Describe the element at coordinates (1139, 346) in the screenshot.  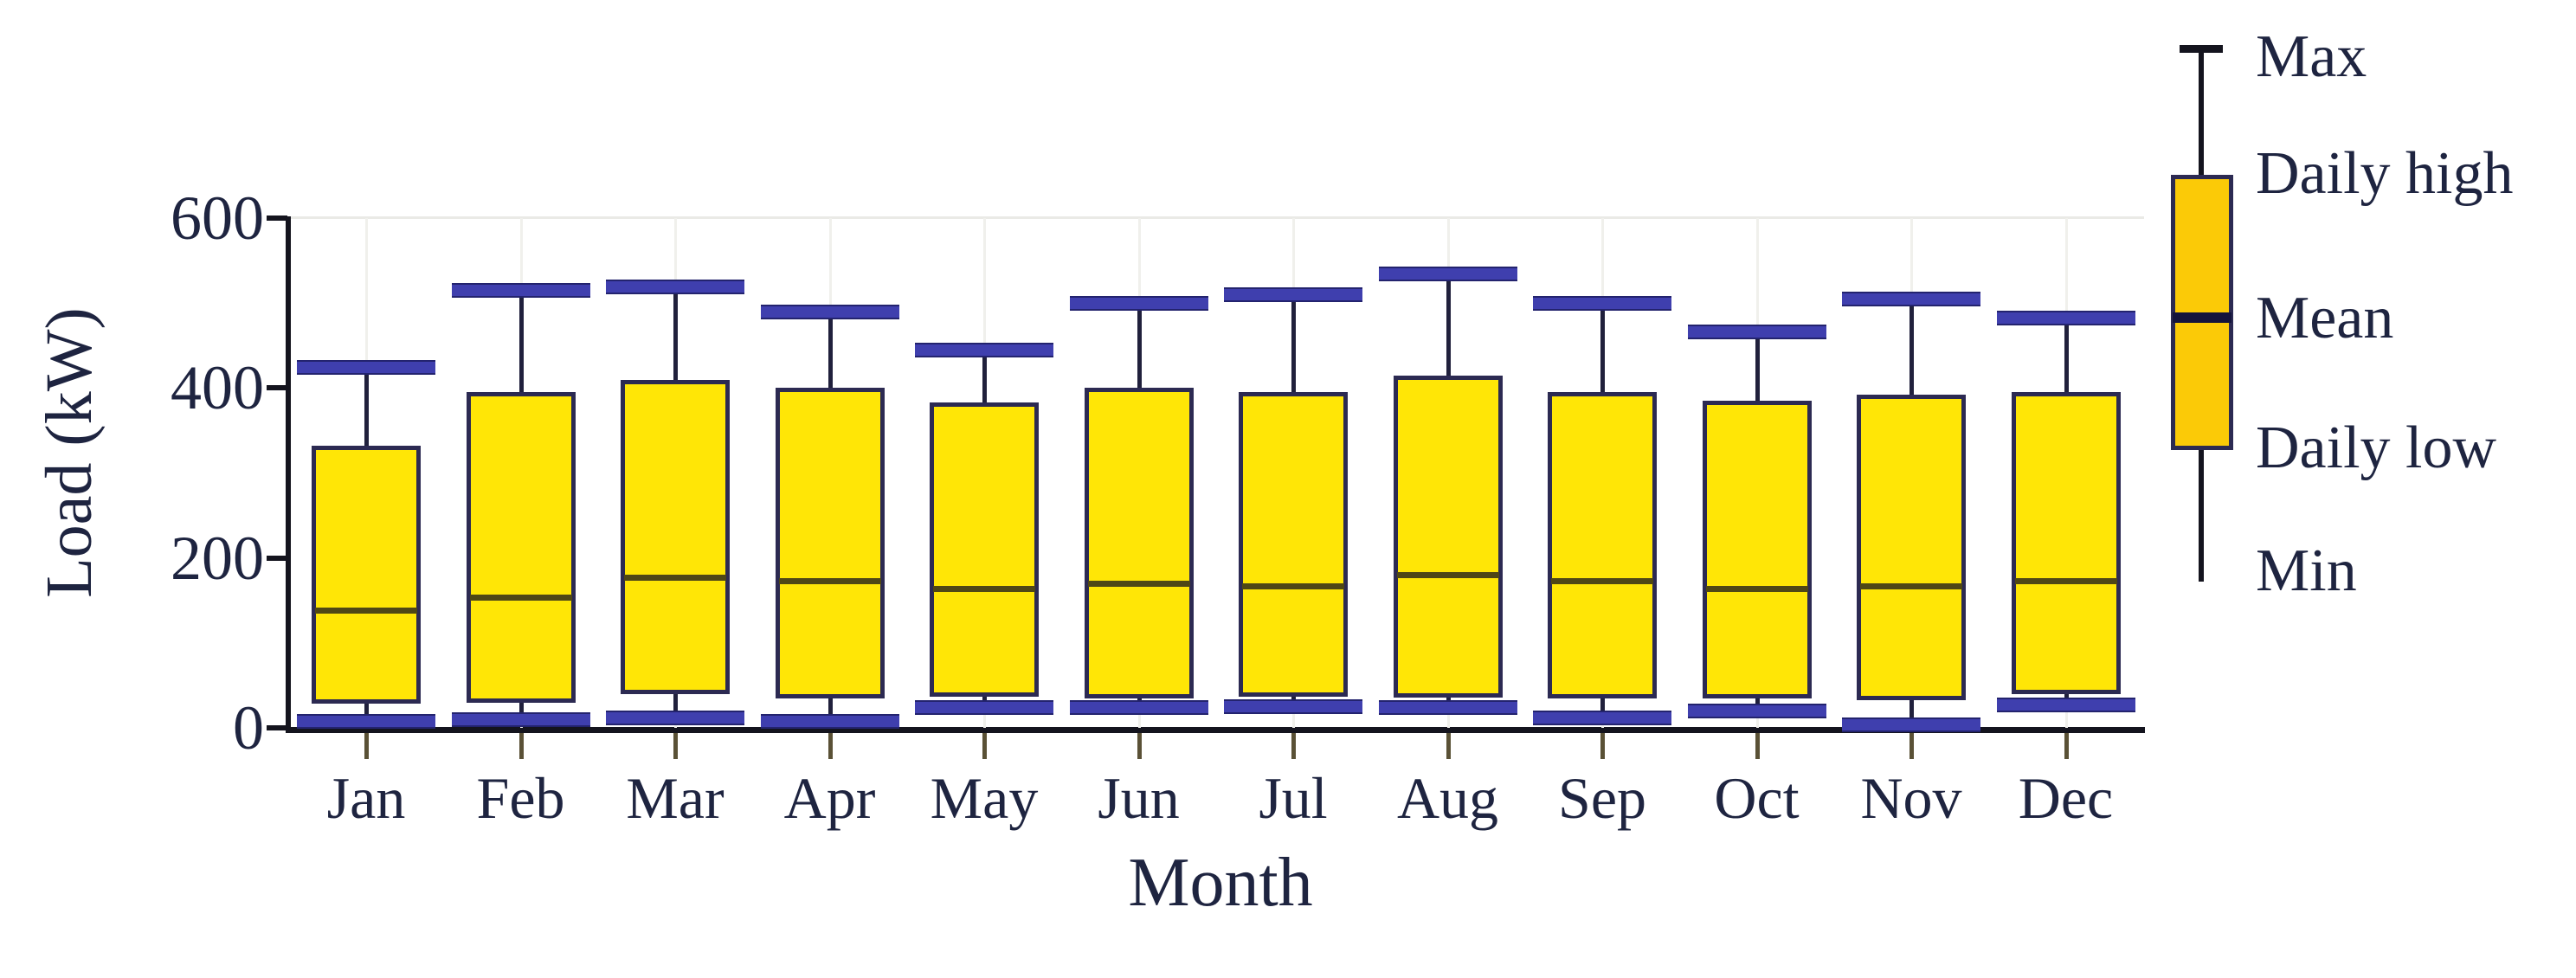
I see `max-whisker-line-Jun` at that location.